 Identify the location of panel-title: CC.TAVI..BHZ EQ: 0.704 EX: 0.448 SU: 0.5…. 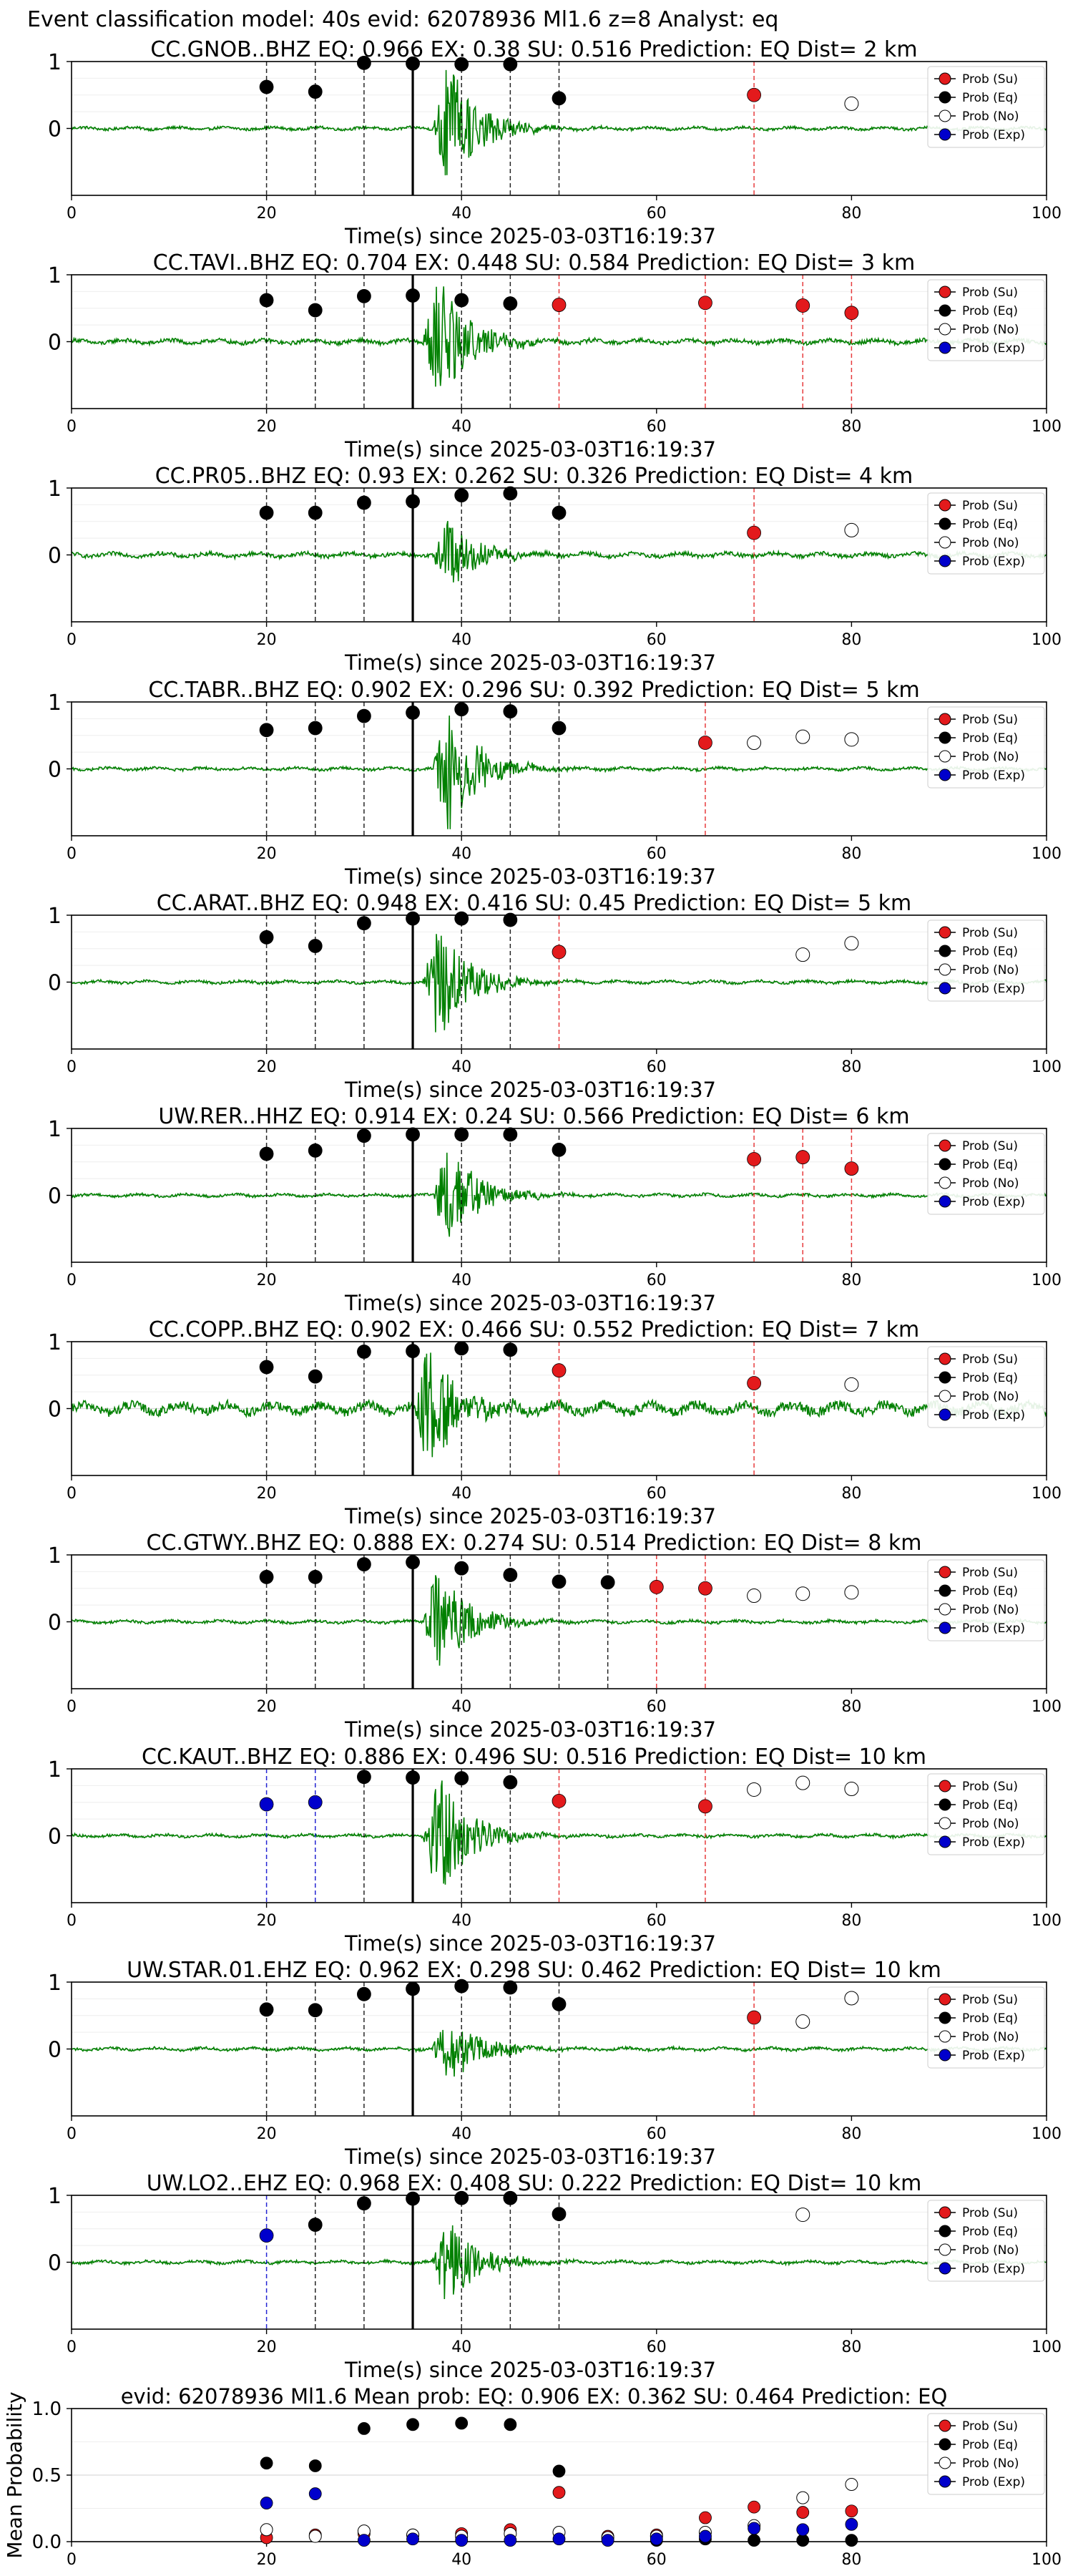
(534, 262).